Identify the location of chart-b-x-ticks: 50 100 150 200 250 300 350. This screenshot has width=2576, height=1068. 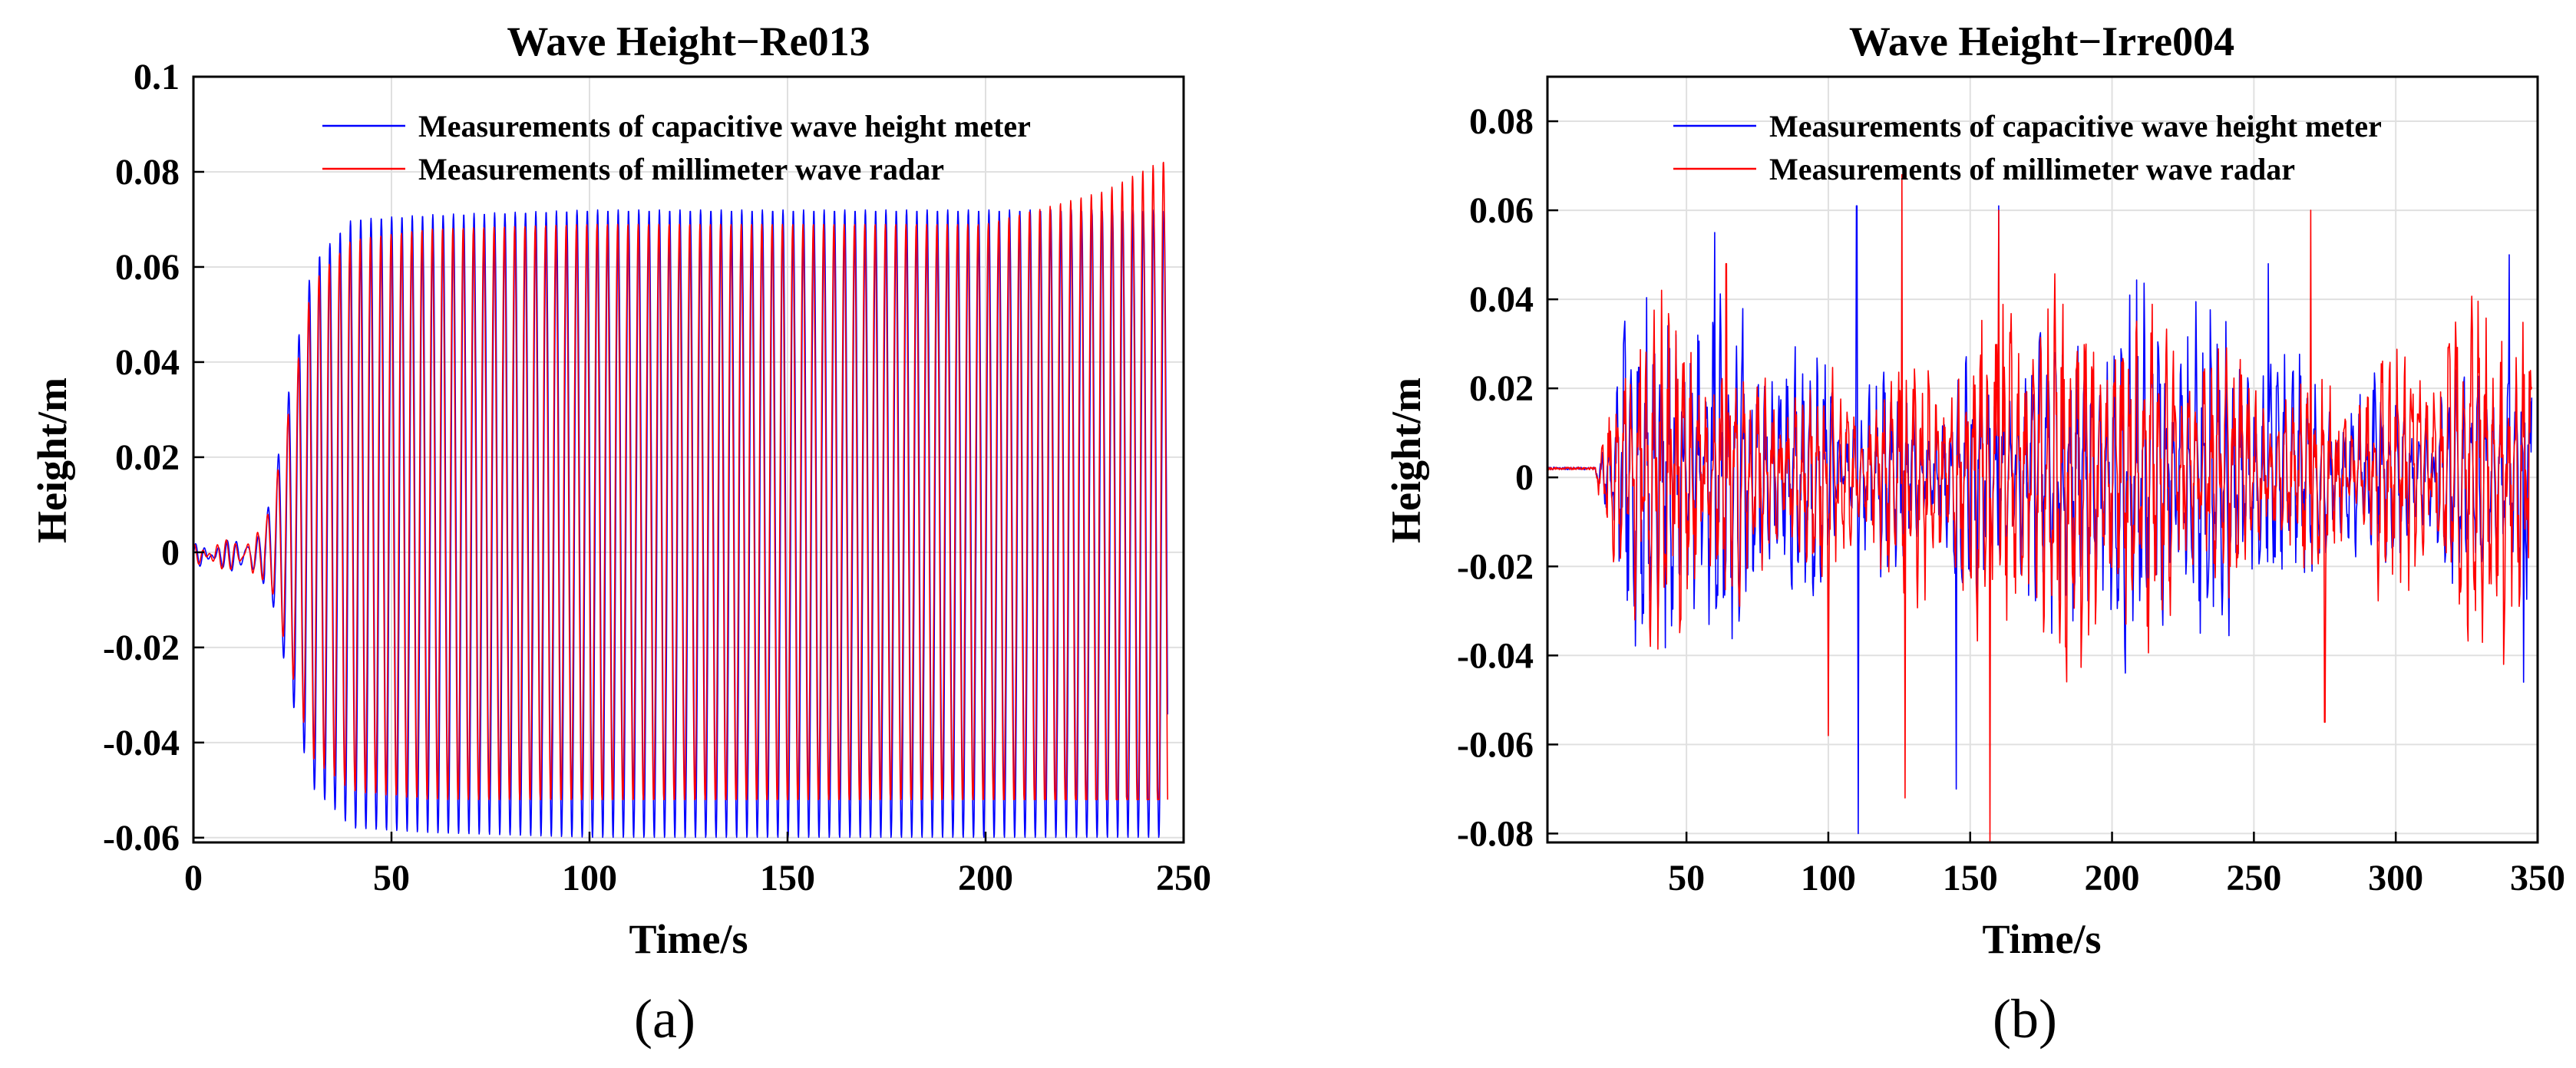
(2116, 865).